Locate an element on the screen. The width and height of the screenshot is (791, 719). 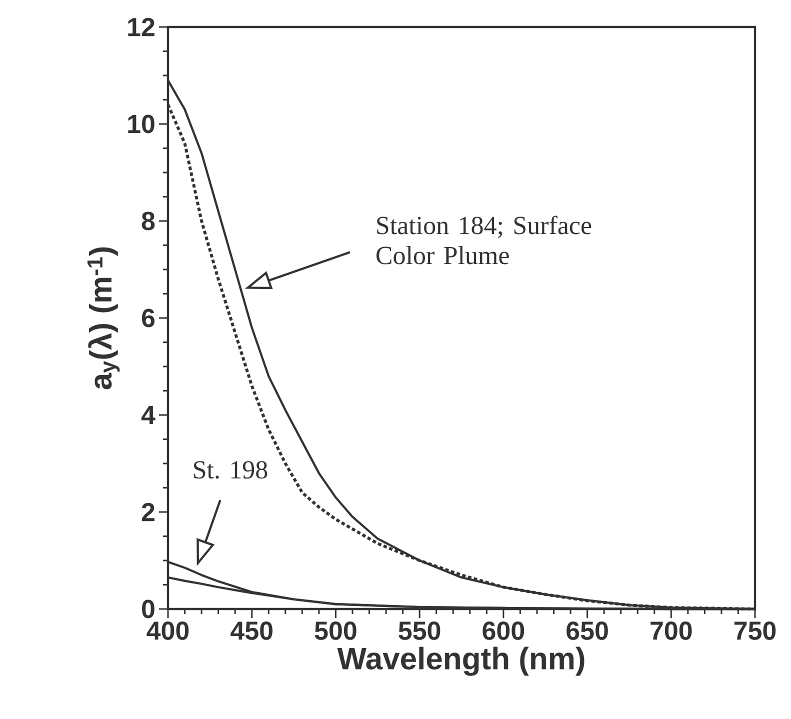
x-tick-label: 400 is located at coordinates (167, 631).